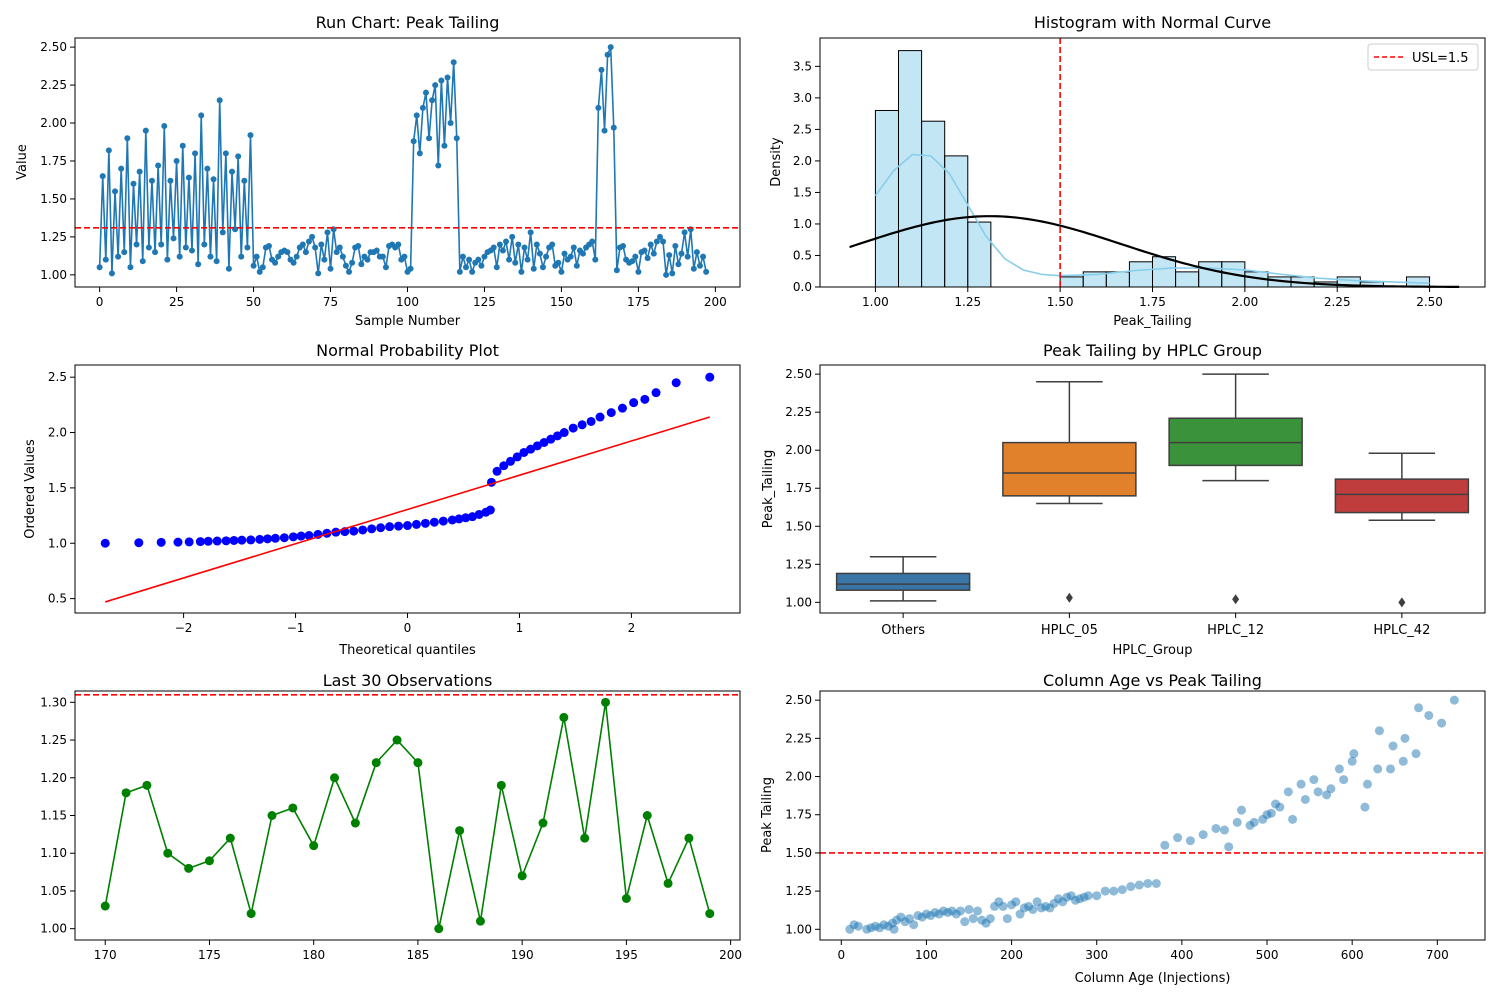 This screenshot has height=1000, width=1500. I want to click on y-tick-label: 1.5, so click(57, 488).